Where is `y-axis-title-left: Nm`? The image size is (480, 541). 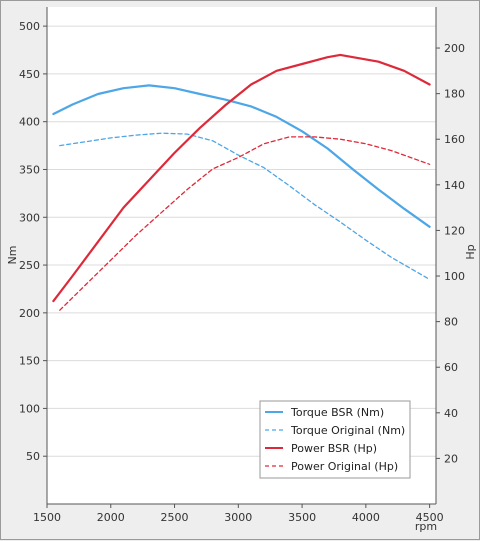 y-axis-title-left: Nm is located at coordinates (12, 255).